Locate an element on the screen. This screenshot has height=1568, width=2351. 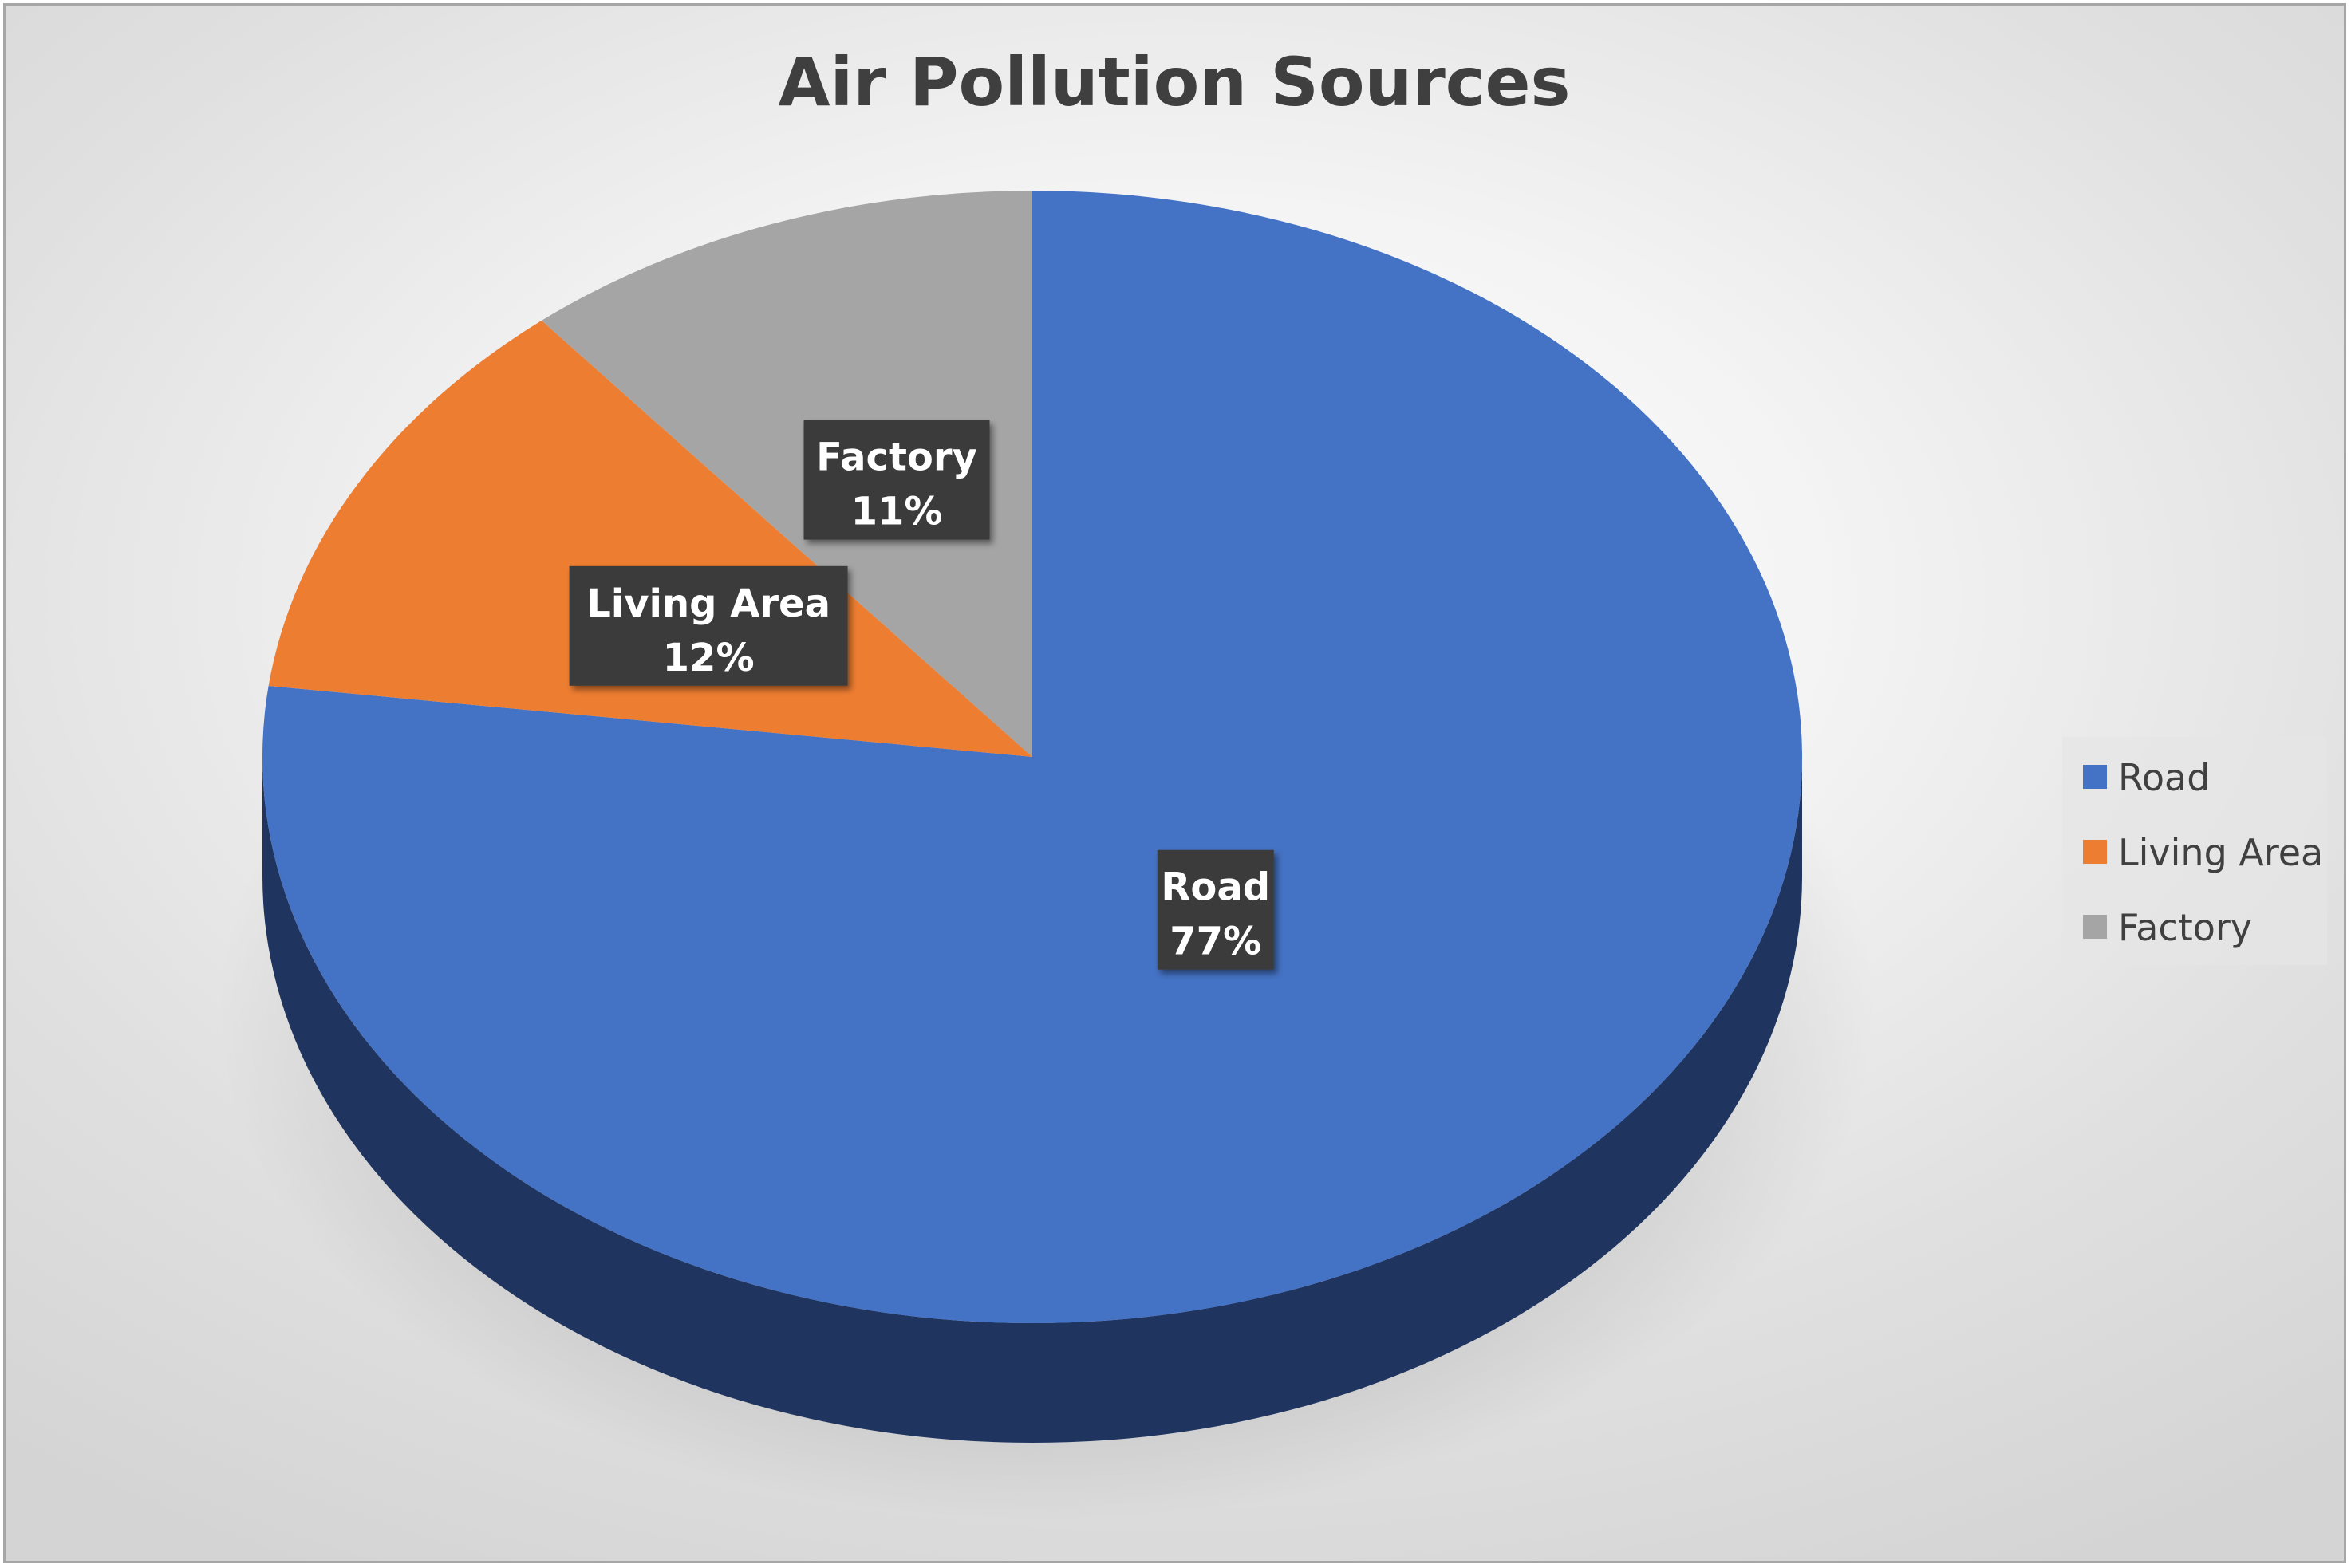
legend-label: Living Area is located at coordinates (2220, 852).